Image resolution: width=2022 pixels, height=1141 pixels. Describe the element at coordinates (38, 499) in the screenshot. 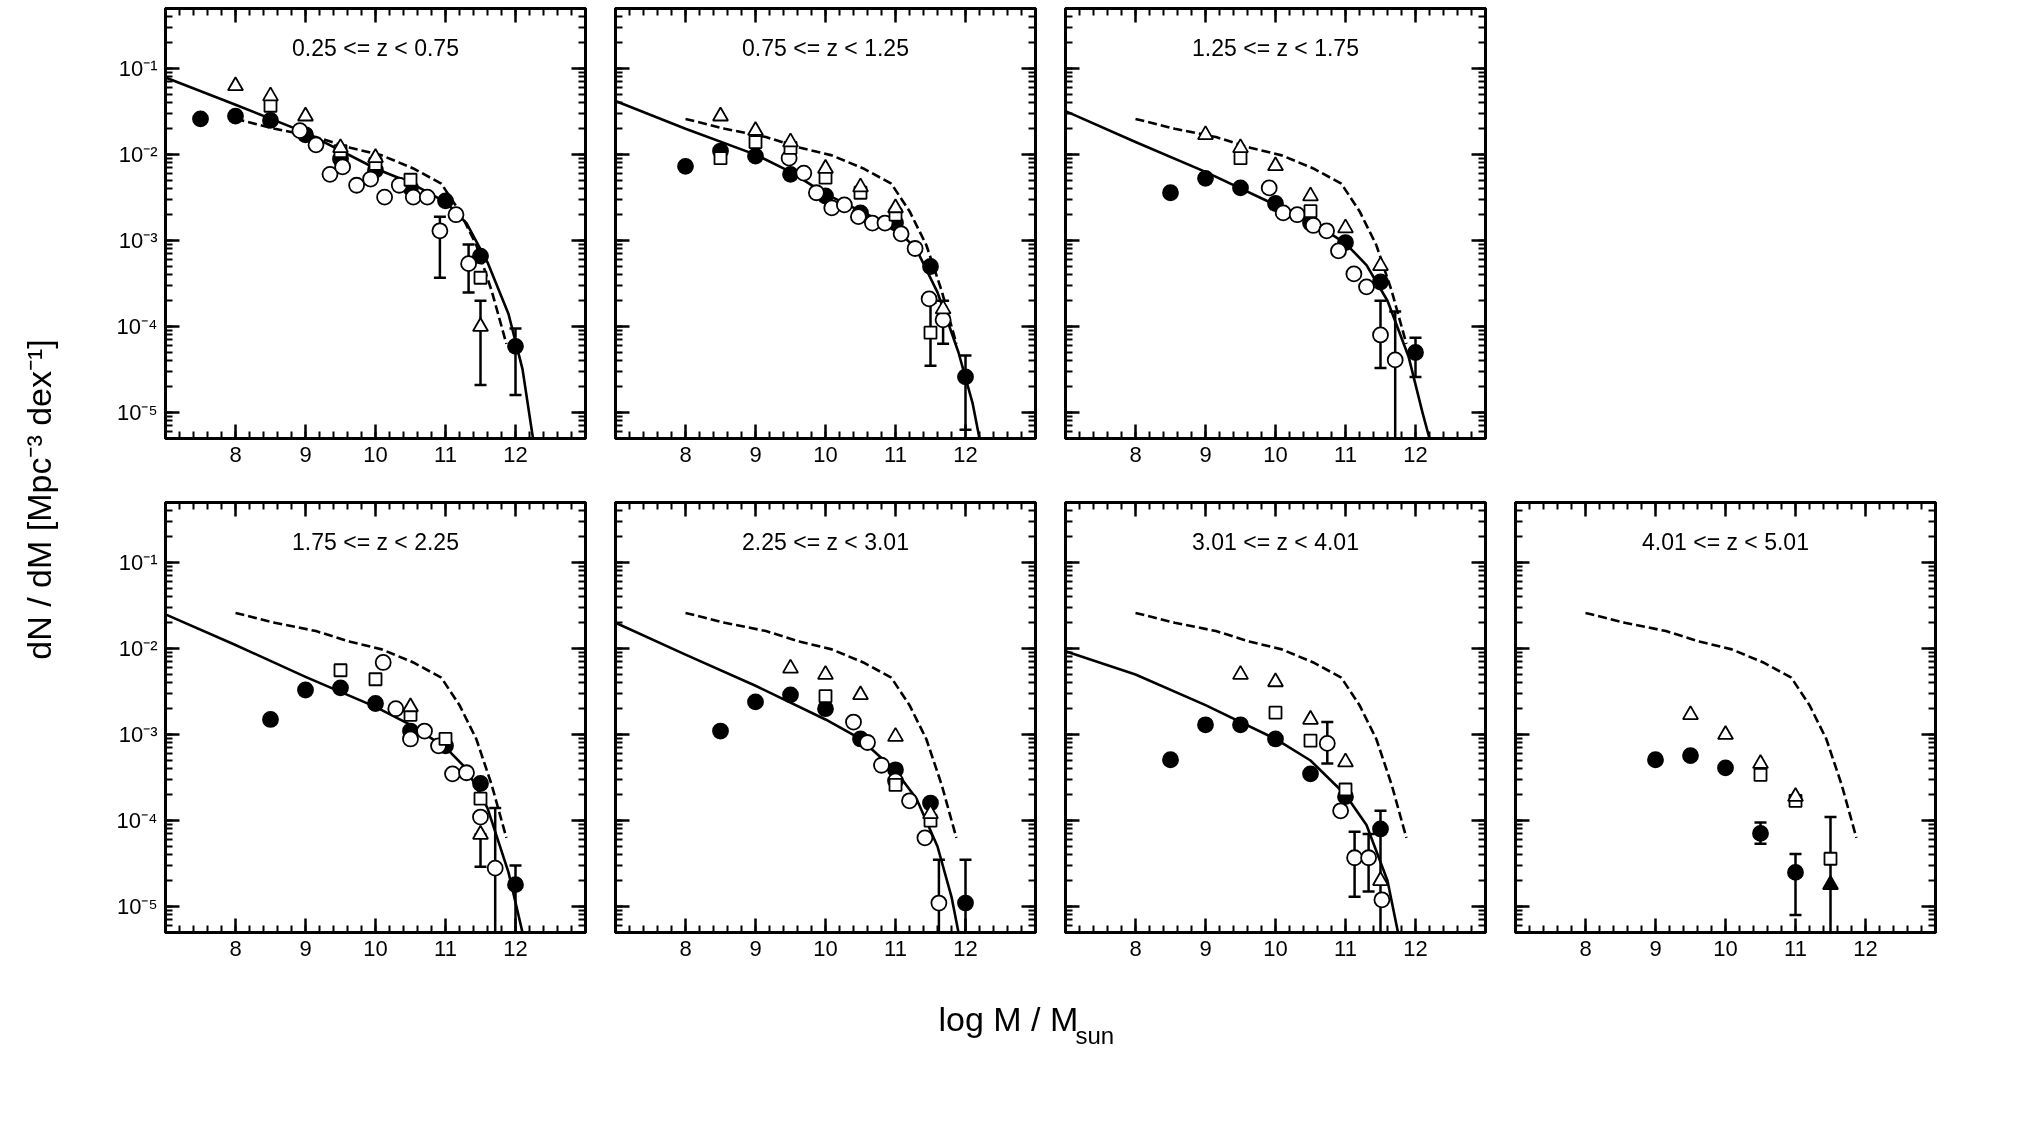

I see `y-axis-title: dN / dM [Mpc⁻³ dex⁻¹]` at that location.